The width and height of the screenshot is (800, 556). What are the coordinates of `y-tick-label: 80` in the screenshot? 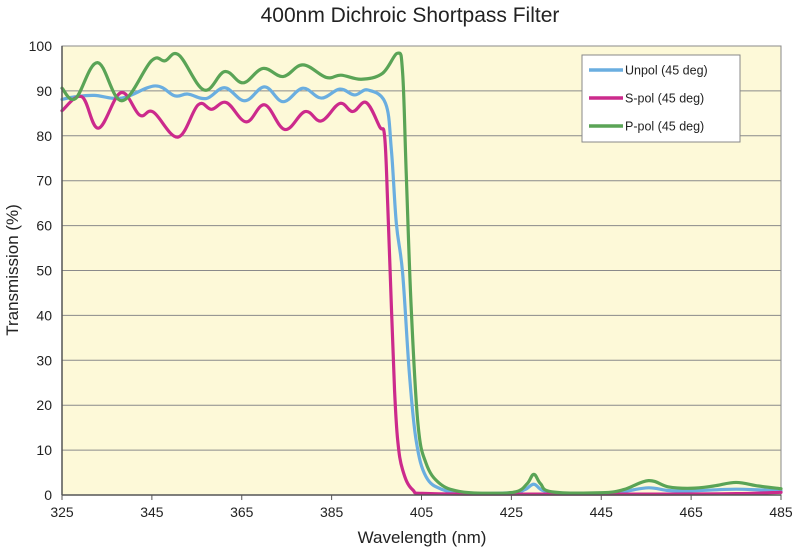 It's located at (44, 136).